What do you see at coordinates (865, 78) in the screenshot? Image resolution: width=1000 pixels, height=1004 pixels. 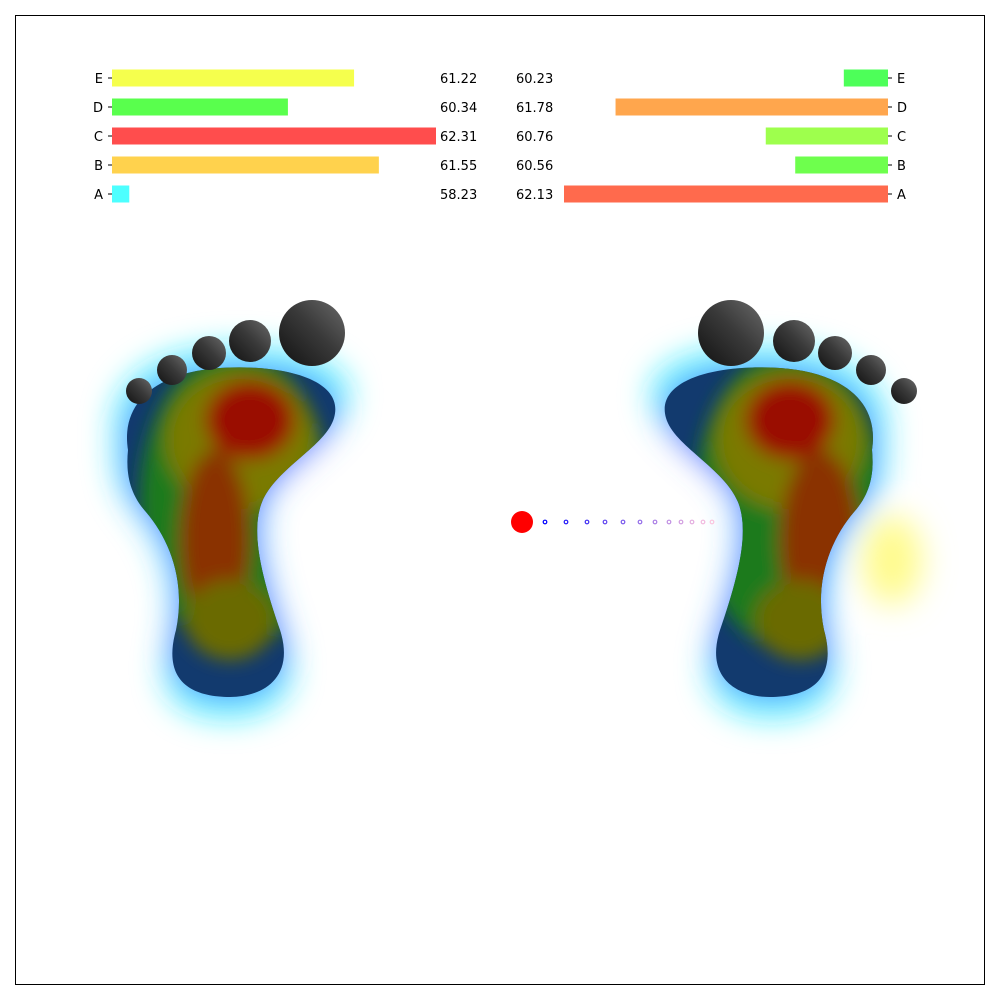 I see `right-bar-e` at bounding box center [865, 78].